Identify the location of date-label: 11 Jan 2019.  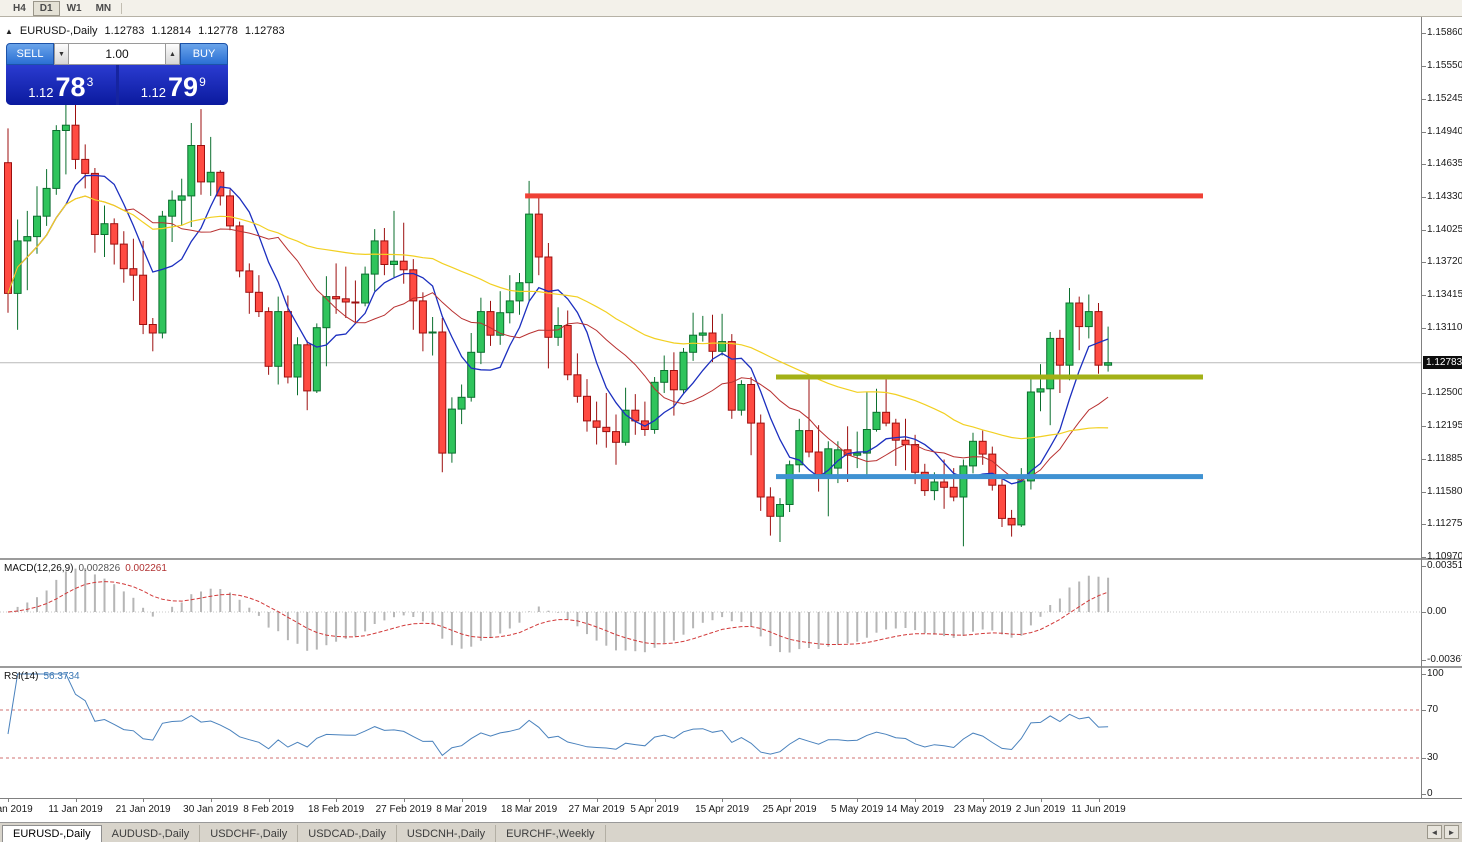
(75, 809).